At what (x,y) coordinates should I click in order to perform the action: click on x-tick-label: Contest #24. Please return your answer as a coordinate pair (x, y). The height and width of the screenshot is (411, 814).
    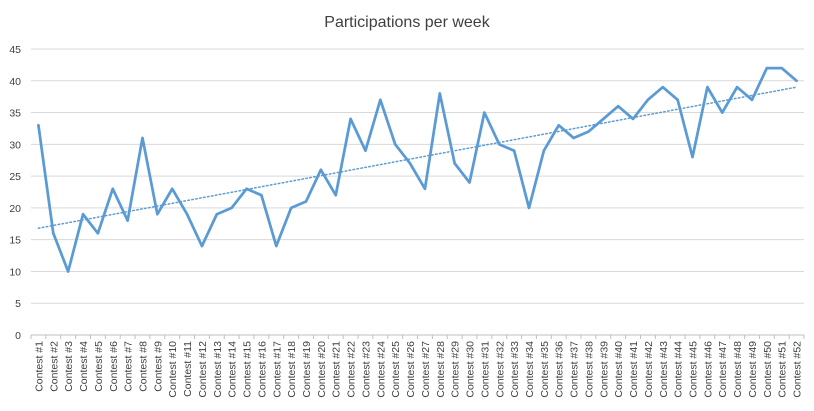
    Looking at the image, I should click on (381, 369).